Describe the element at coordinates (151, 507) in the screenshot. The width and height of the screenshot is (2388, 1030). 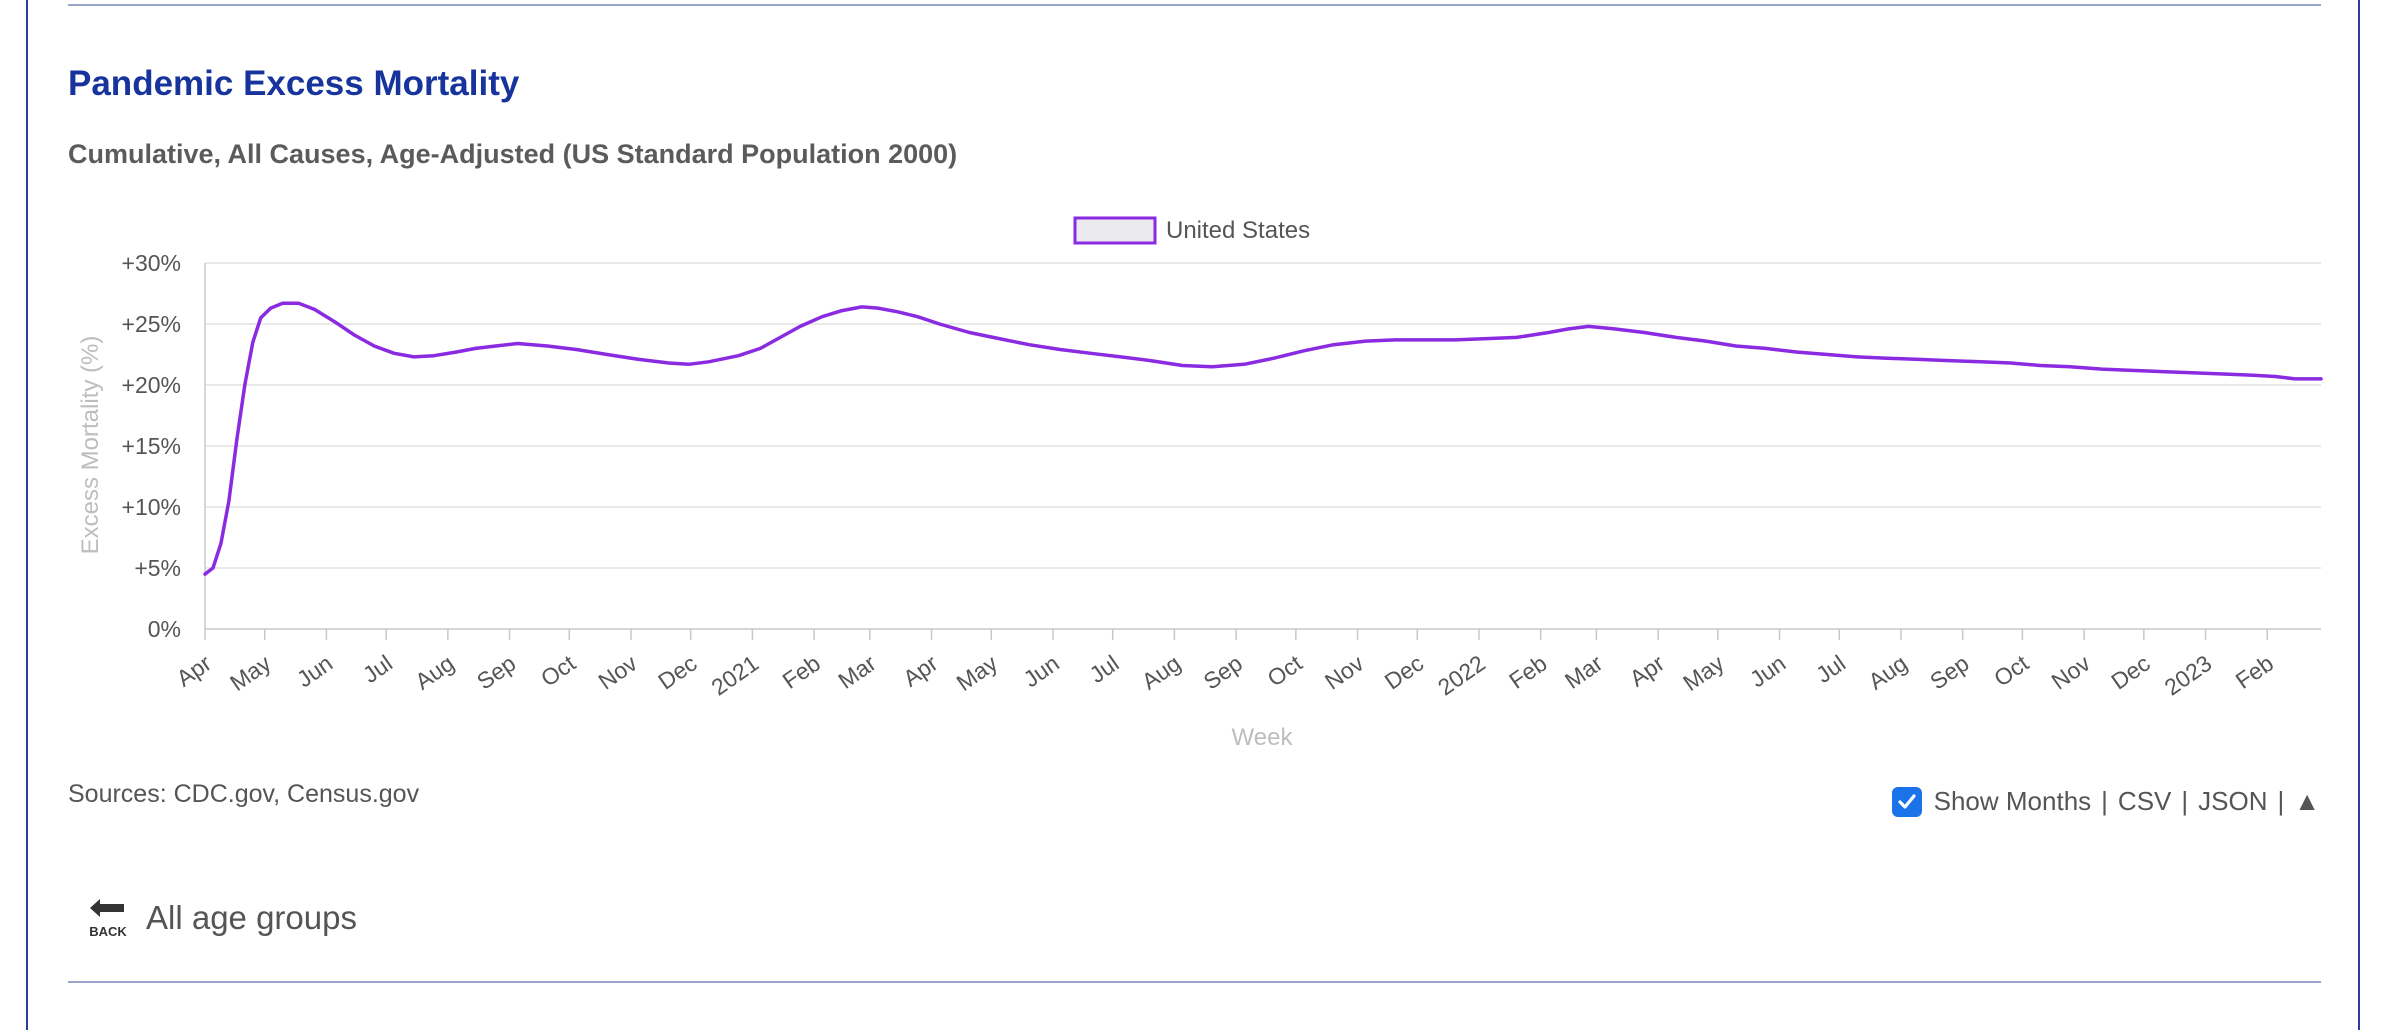
I see `y-tick-label: +10%` at that location.